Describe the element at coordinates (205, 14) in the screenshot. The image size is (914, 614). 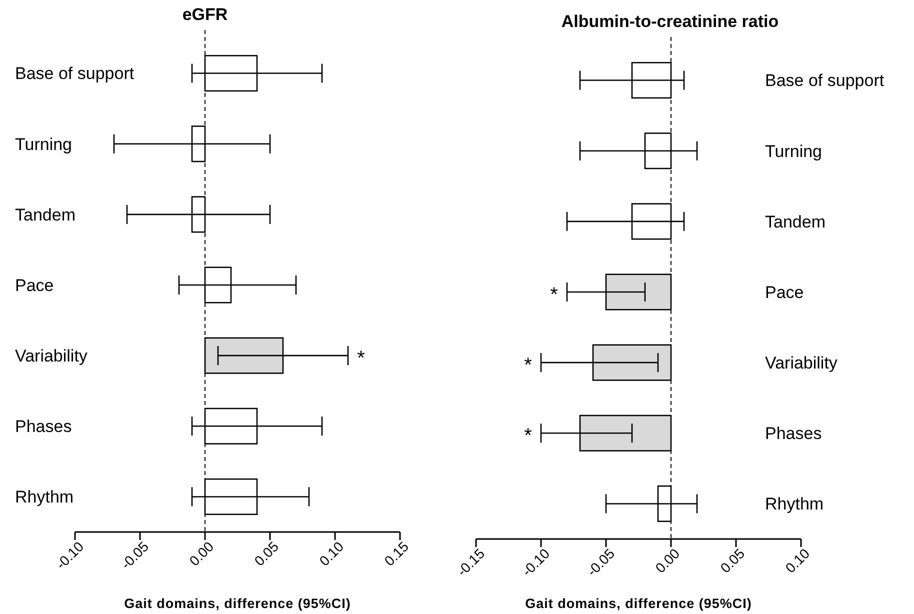
I see `chart-title: eGFR` at that location.